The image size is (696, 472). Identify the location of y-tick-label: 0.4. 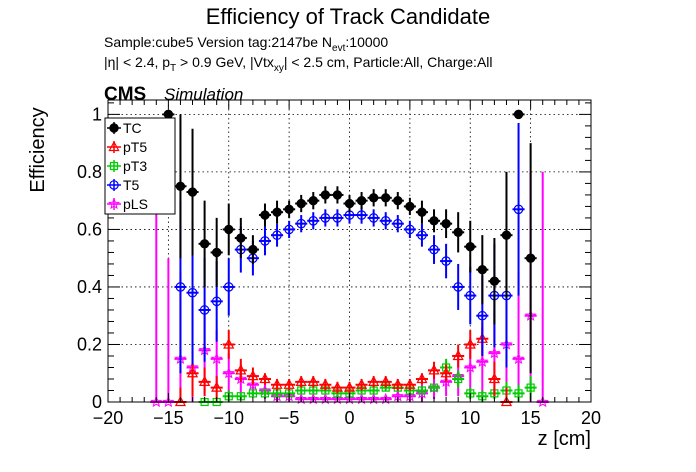
(89, 287).